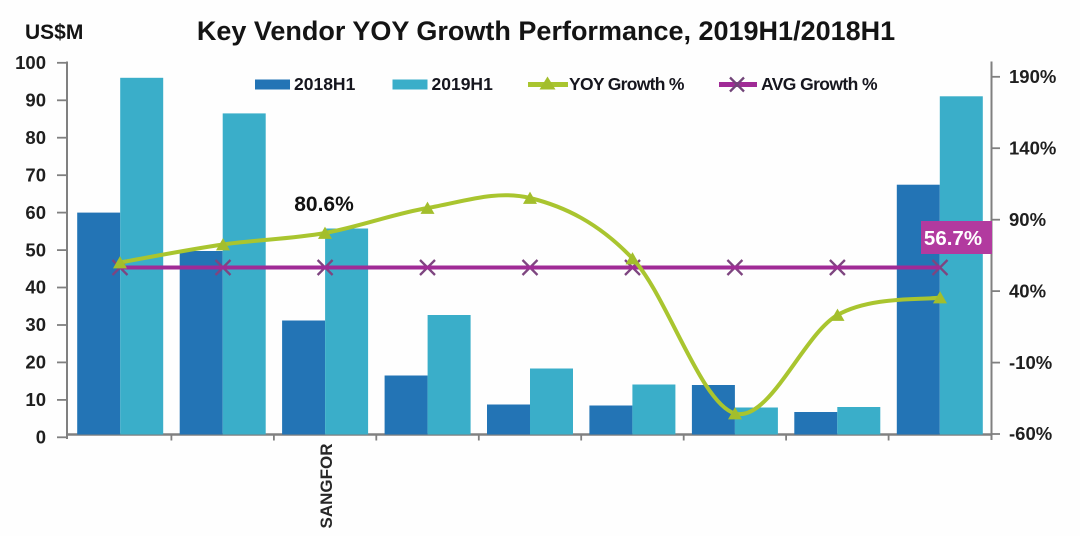 Image resolution: width=1080 pixels, height=541 pixels. Describe the element at coordinates (35, 137) in the screenshot. I see `svg-text: 80` at that location.